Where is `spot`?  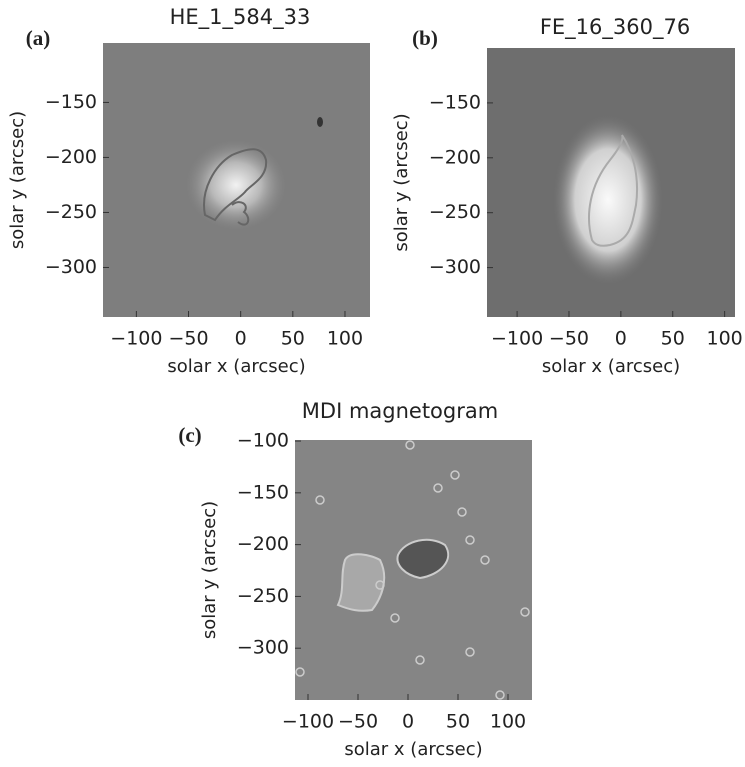
spot is located at coordinates (320, 122).